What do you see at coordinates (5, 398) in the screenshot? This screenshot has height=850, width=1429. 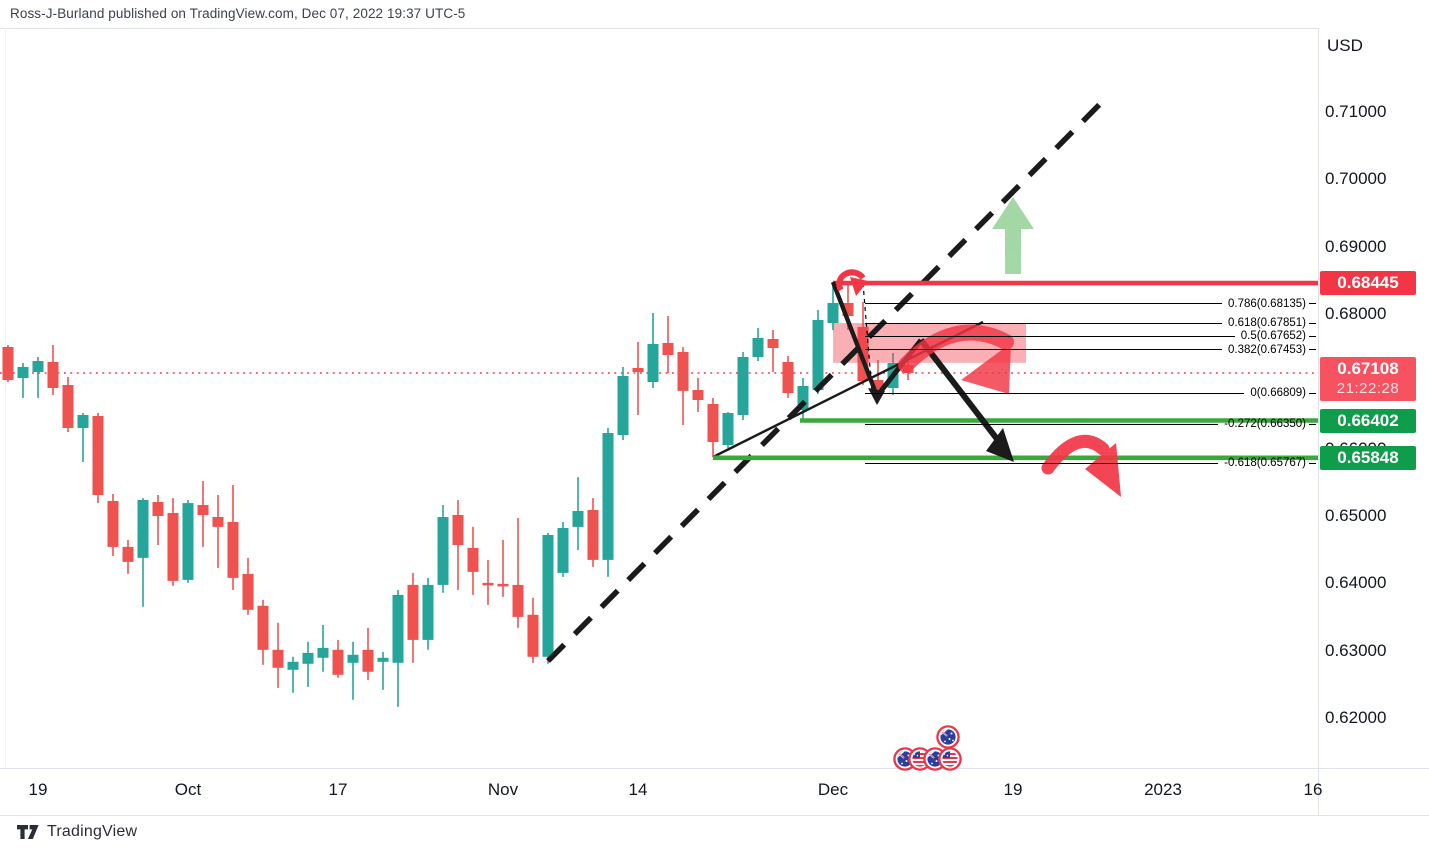 I see `pane-left-border` at bounding box center [5, 398].